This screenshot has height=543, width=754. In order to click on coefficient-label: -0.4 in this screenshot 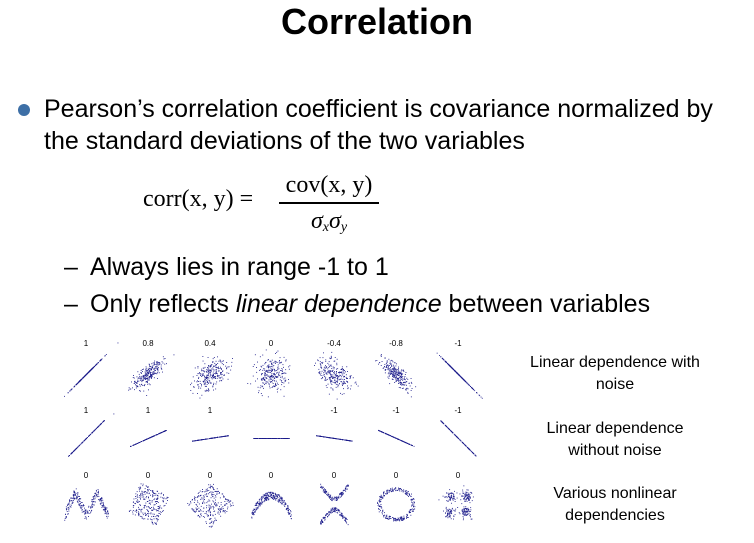, I will do `click(334, 343)`.